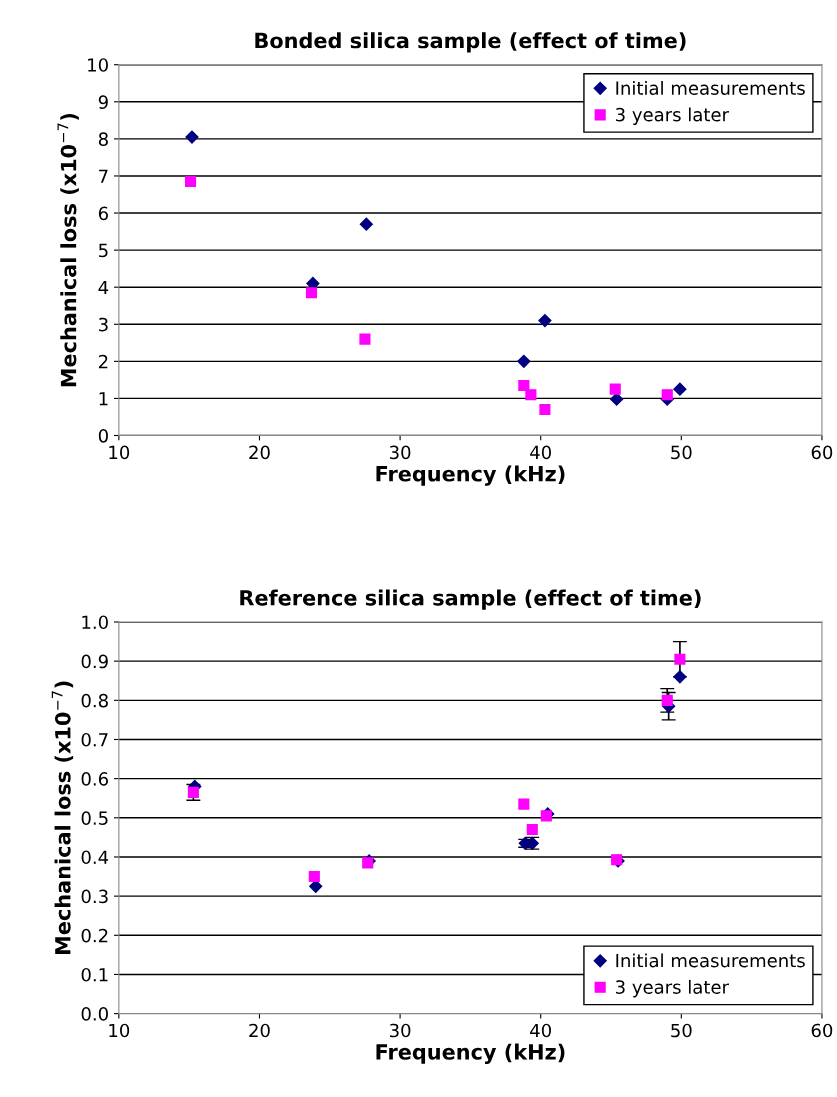 The width and height of the screenshot is (837, 1097). Describe the element at coordinates (103, 399) in the screenshot. I see `y-tick-label: 1` at that location.